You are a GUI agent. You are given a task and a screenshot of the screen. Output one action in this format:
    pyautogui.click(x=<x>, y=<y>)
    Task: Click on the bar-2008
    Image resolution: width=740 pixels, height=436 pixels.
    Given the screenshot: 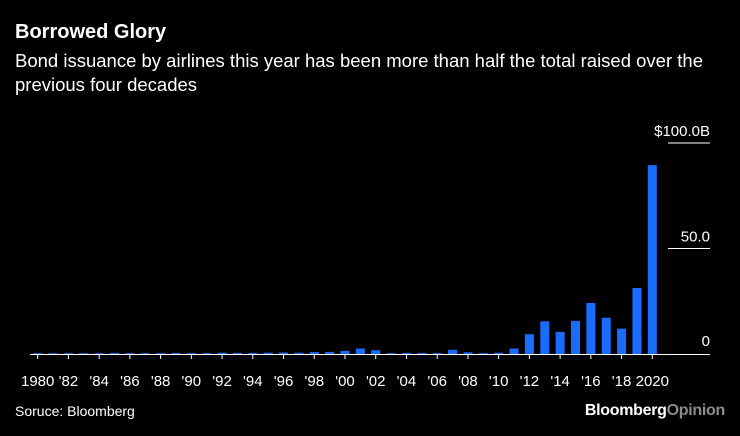 What is the action you would take?
    pyautogui.click(x=468, y=353)
    